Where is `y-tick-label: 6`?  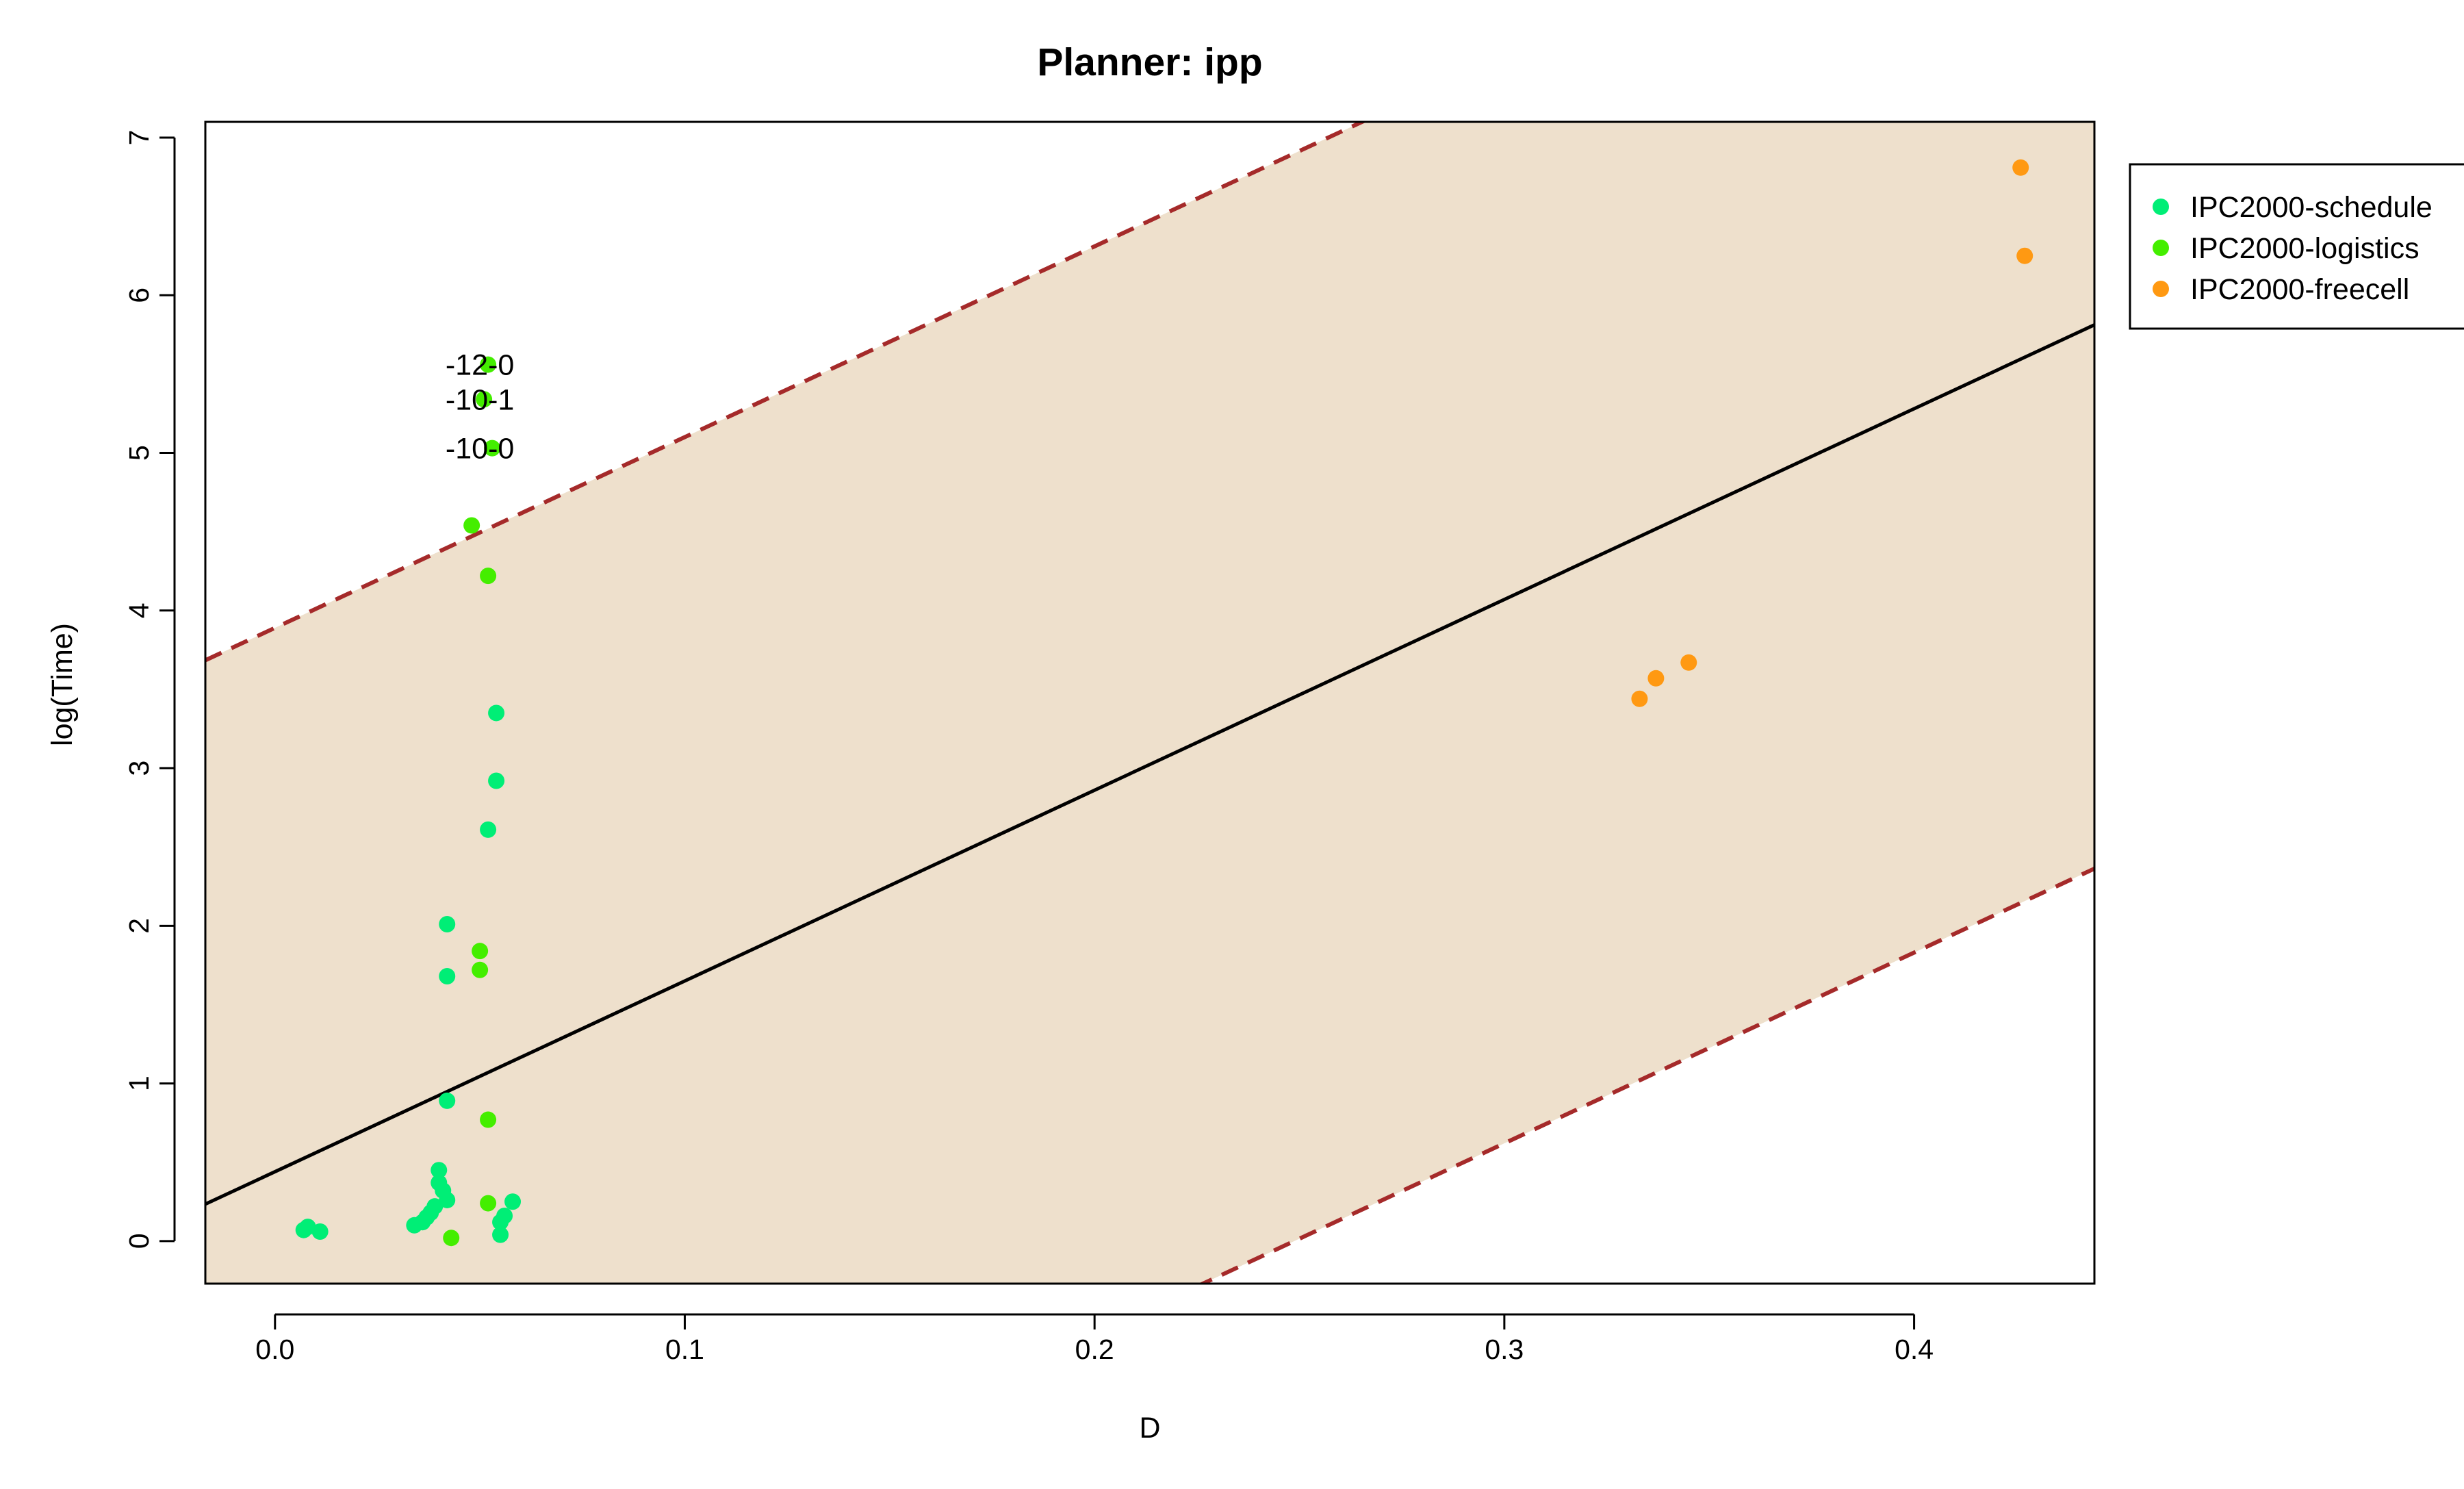
y-tick-label: 6 is located at coordinates (139, 295).